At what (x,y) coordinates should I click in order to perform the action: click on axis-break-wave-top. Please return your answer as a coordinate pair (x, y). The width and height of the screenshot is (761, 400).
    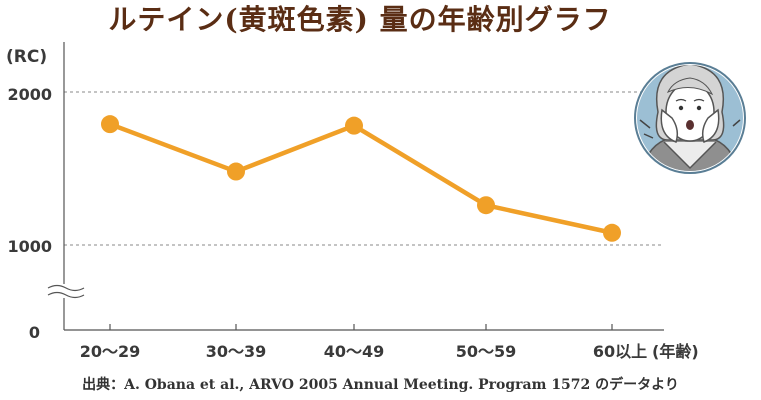
    Looking at the image, I should click on (66, 288).